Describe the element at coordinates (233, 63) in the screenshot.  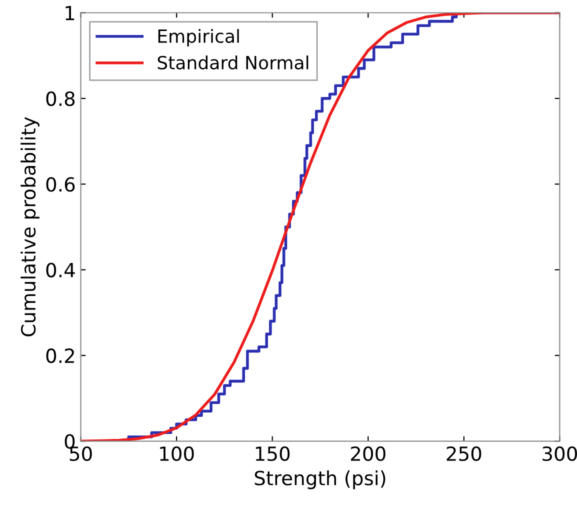
I see `legend-label: Standard Normal` at that location.